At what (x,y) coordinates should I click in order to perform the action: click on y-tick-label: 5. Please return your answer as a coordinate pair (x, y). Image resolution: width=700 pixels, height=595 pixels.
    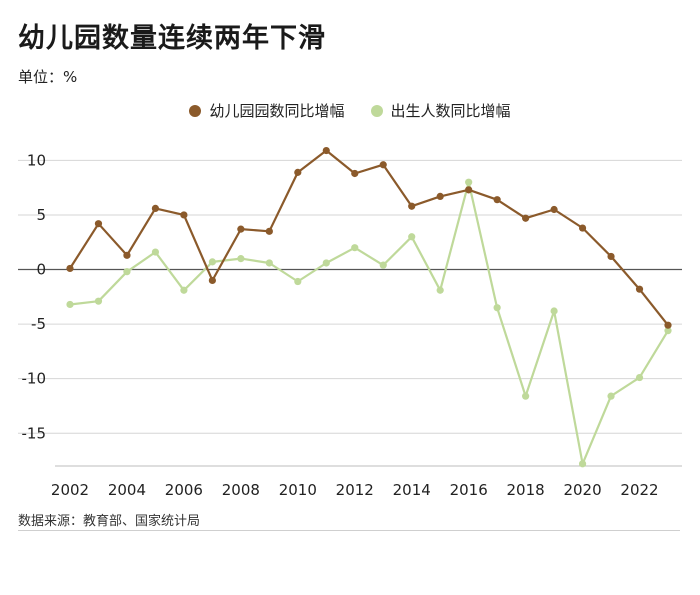
    Looking at the image, I should click on (41, 215).